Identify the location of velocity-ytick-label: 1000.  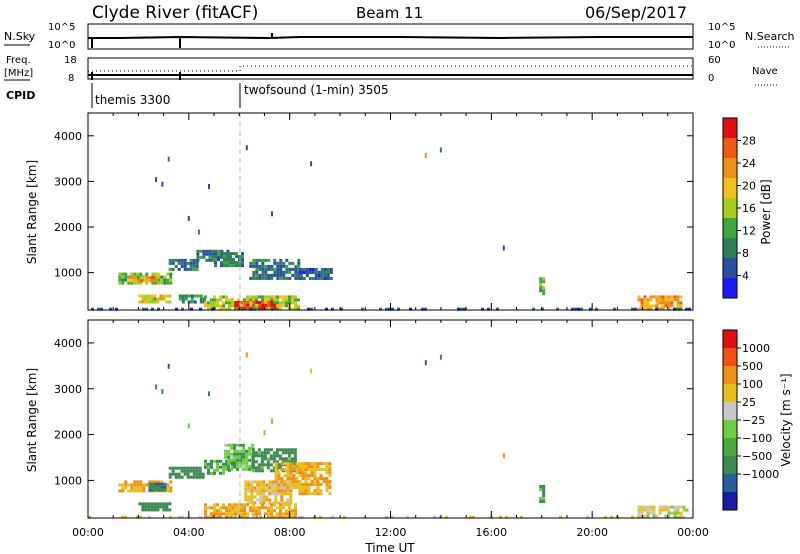
(68, 480).